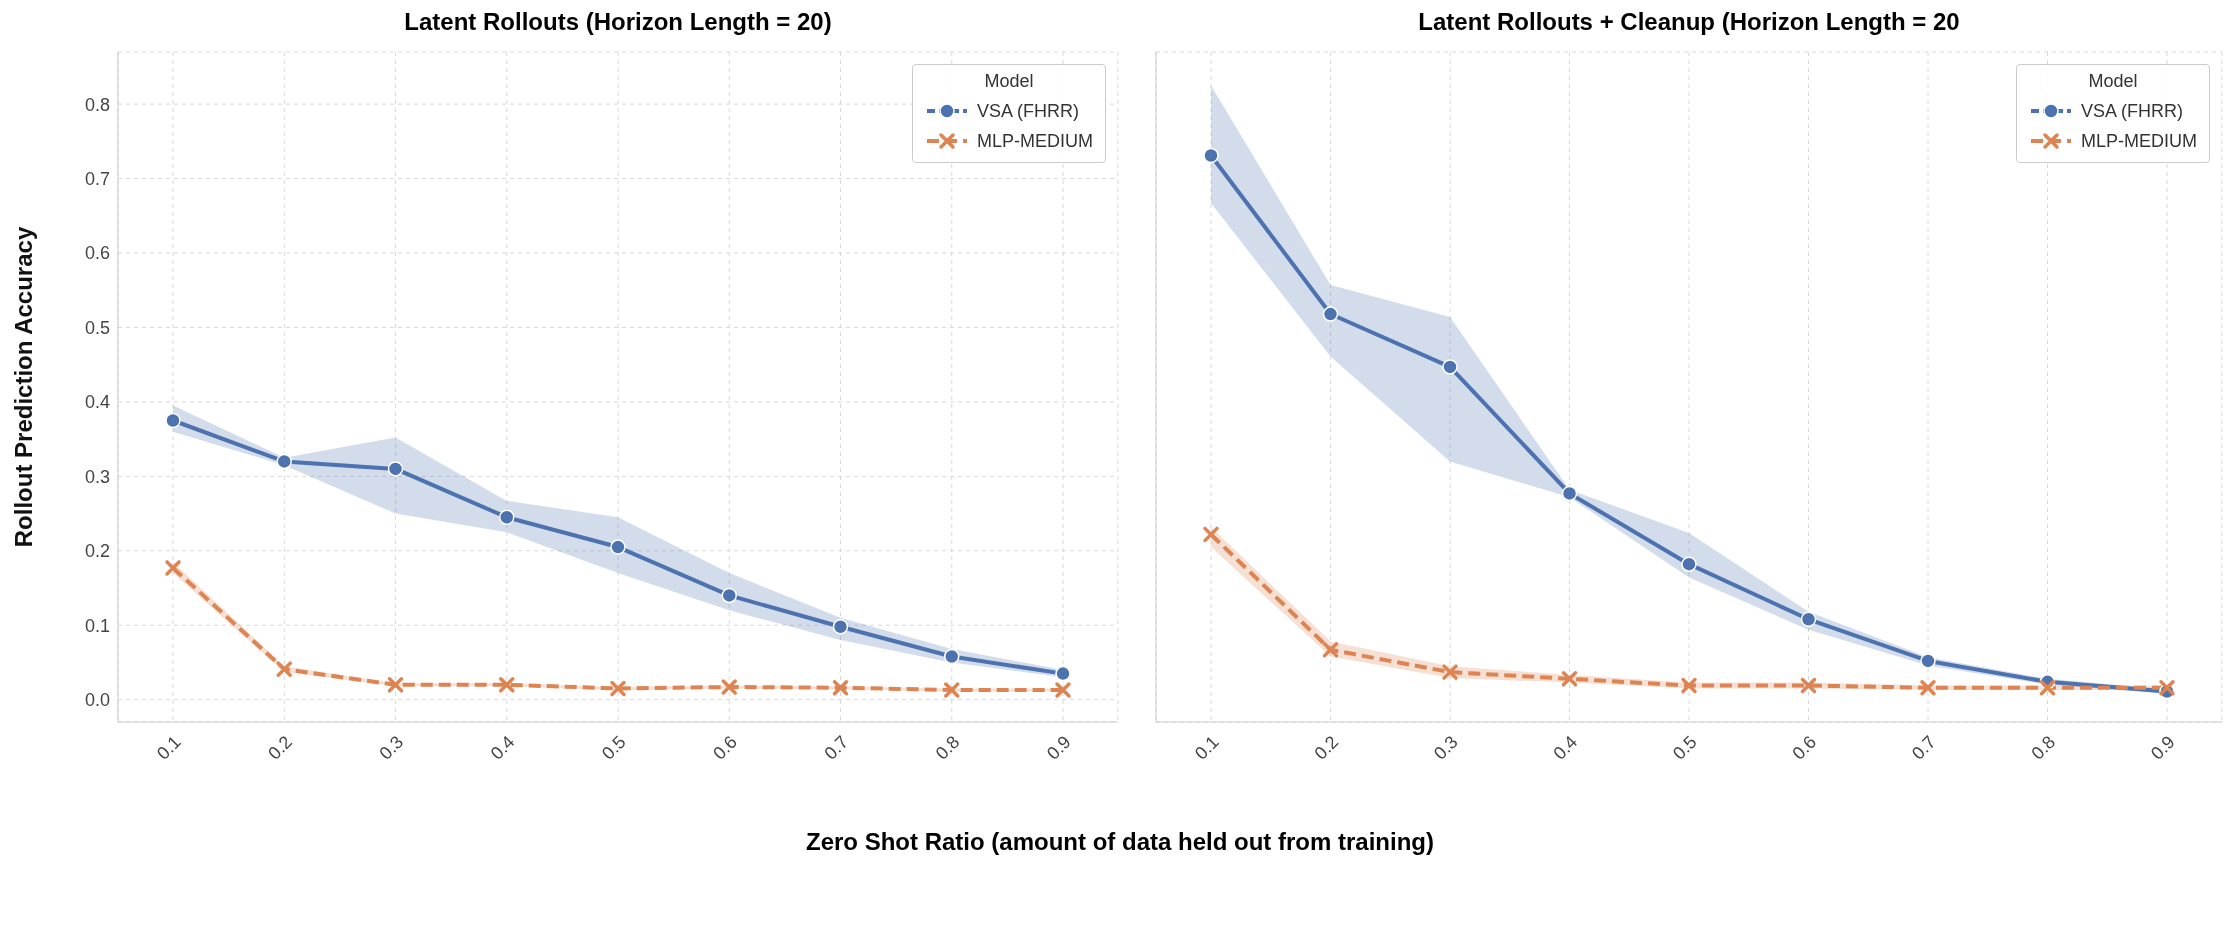 The height and width of the screenshot is (926, 2240). Describe the element at coordinates (97, 551) in the screenshot. I see `y-tick-label: 0.2` at that location.